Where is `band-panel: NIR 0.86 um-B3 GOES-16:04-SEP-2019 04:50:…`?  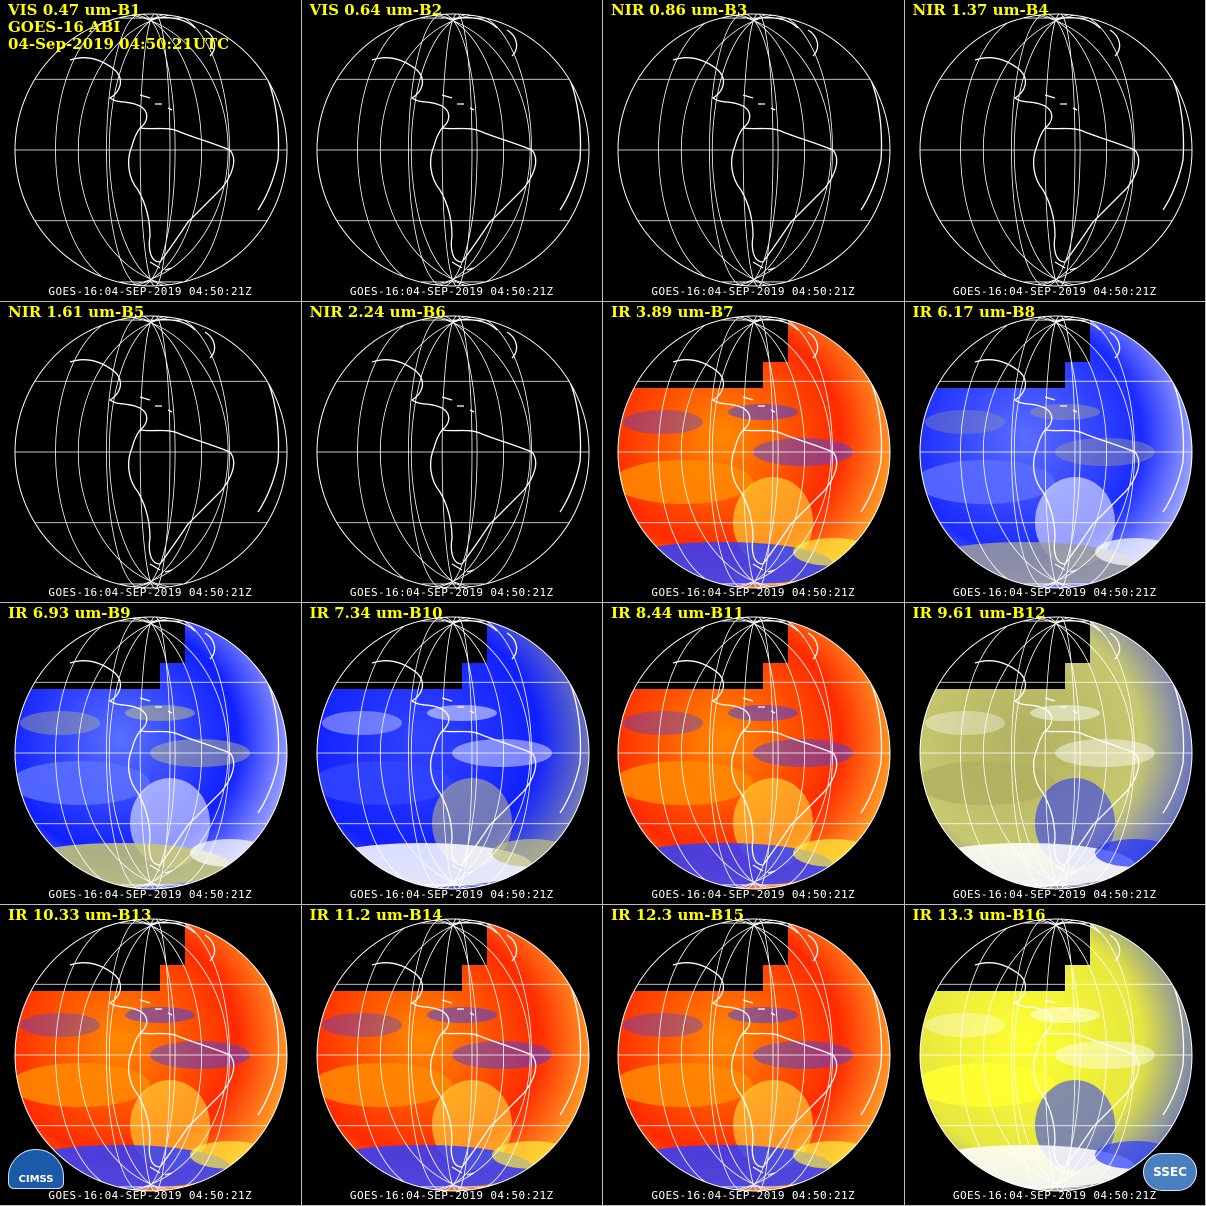
band-panel: NIR 0.86 um-B3 GOES-16:04-SEP-2019 04:50:… is located at coordinates (754, 151).